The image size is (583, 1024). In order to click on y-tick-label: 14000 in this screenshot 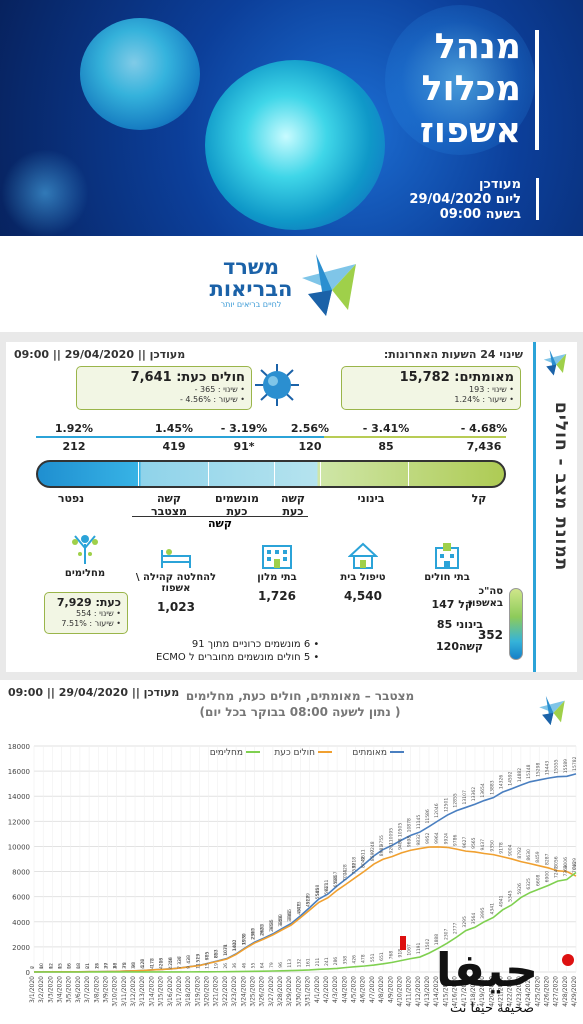, I will do `click(19, 797)`.